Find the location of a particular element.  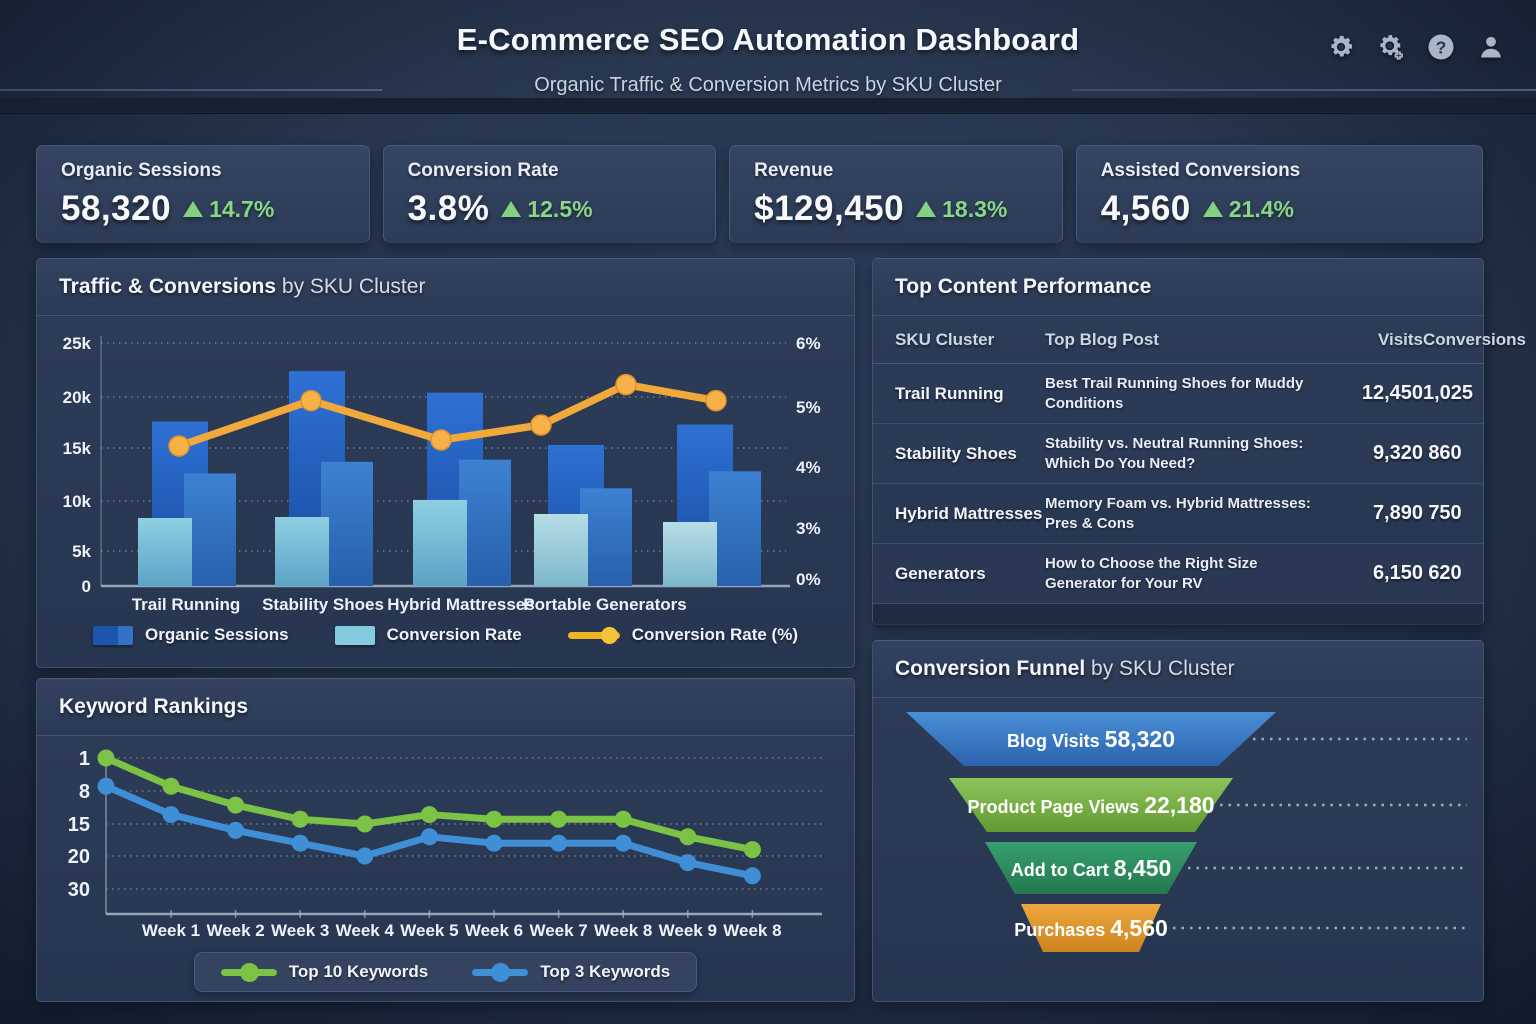

legend-item-top10-keywords: Top 10 Keywords is located at coordinates (324, 972).